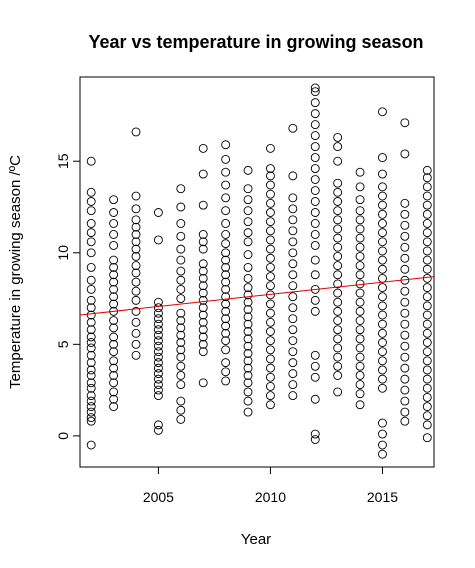  Describe the element at coordinates (270, 486) in the screenshot. I see `x-axis: 2005 2010 2015` at that location.